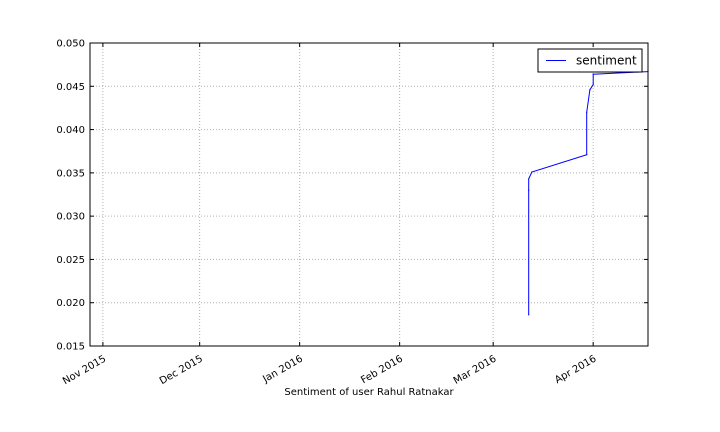 The image size is (720, 432). I want to click on y-tick-label: 0.050, so click(70, 44).